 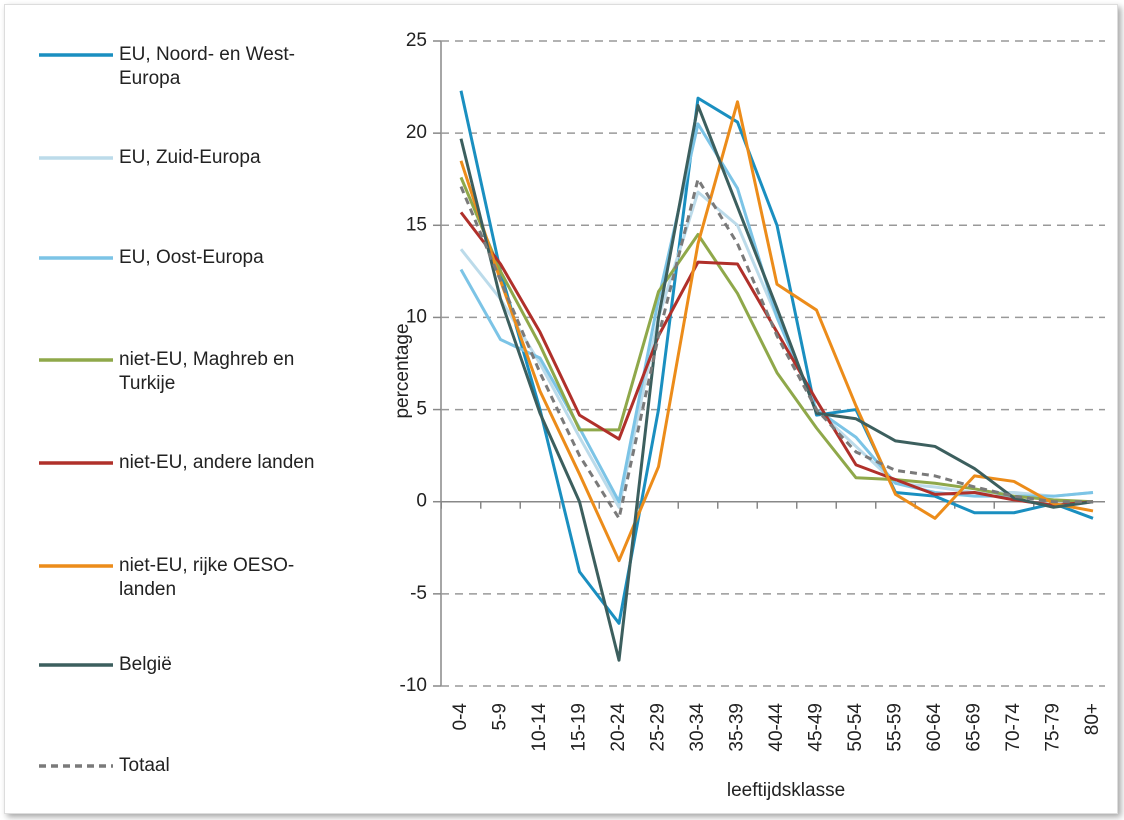 I want to click on y-tick-label: 5, so click(x=421, y=409).